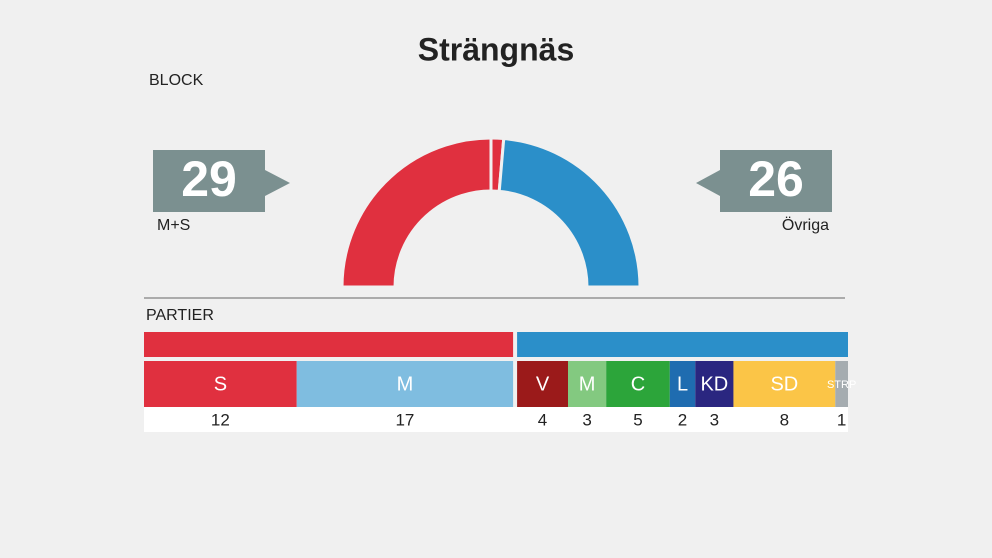  I want to click on block-name: Övriga, so click(805, 225).